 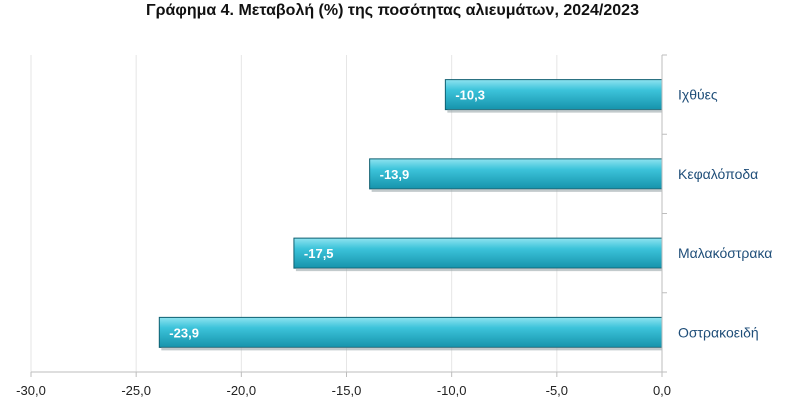 What do you see at coordinates (718, 174) in the screenshot?
I see `category-label: Κεφαλόποδα` at bounding box center [718, 174].